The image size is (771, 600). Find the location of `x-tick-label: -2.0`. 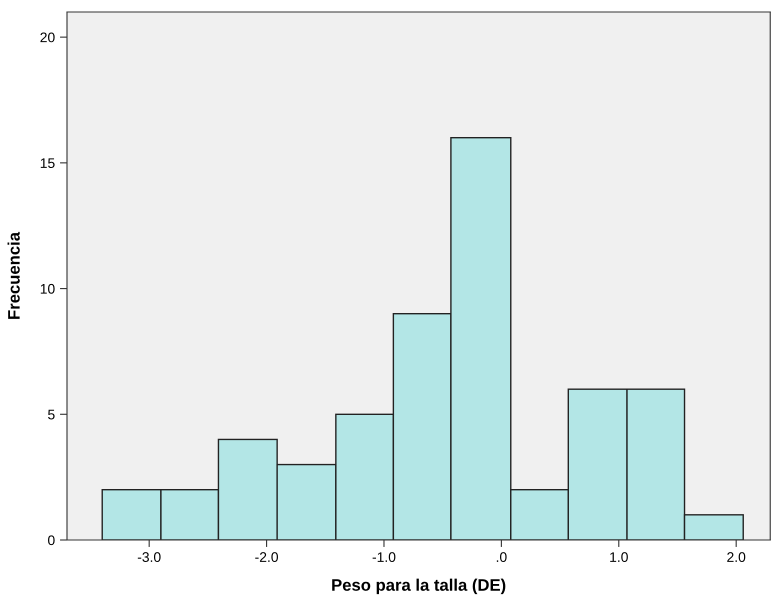

x-tick-label: -2.0 is located at coordinates (266, 557).